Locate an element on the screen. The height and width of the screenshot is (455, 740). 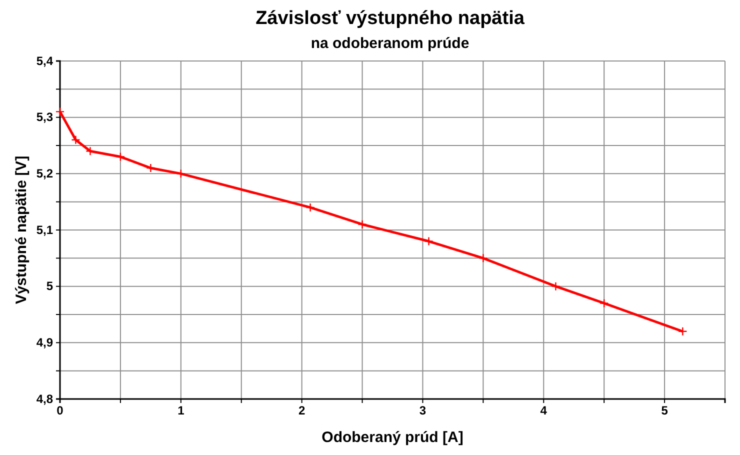
x-axis-title: Odoberaný prúd [A] is located at coordinates (393, 437).